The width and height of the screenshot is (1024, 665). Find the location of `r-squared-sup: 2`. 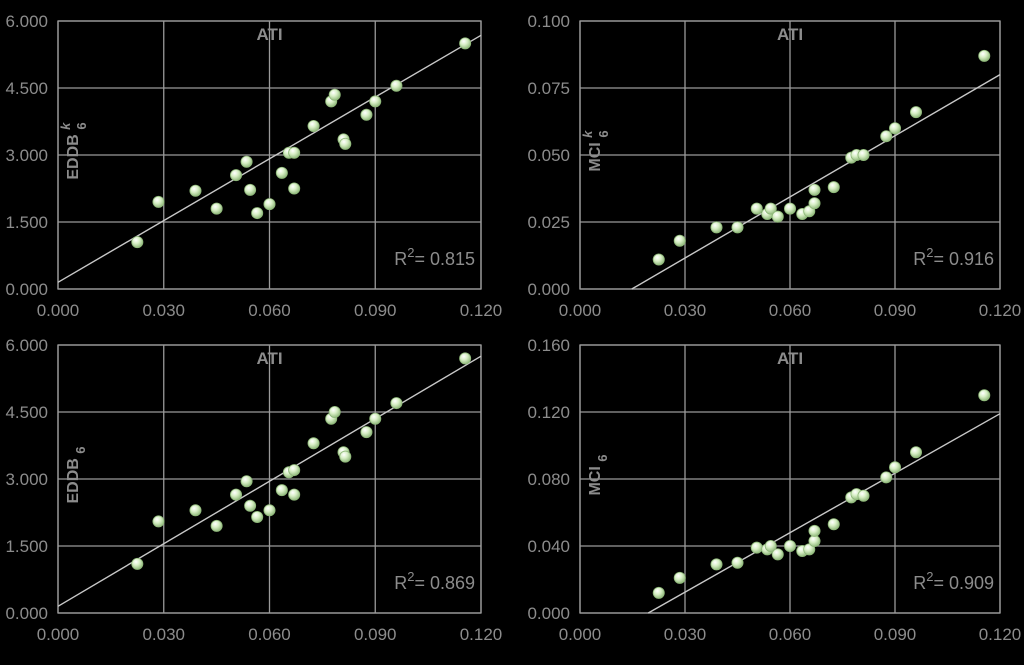

r-squared-sup: 2 is located at coordinates (929, 252).